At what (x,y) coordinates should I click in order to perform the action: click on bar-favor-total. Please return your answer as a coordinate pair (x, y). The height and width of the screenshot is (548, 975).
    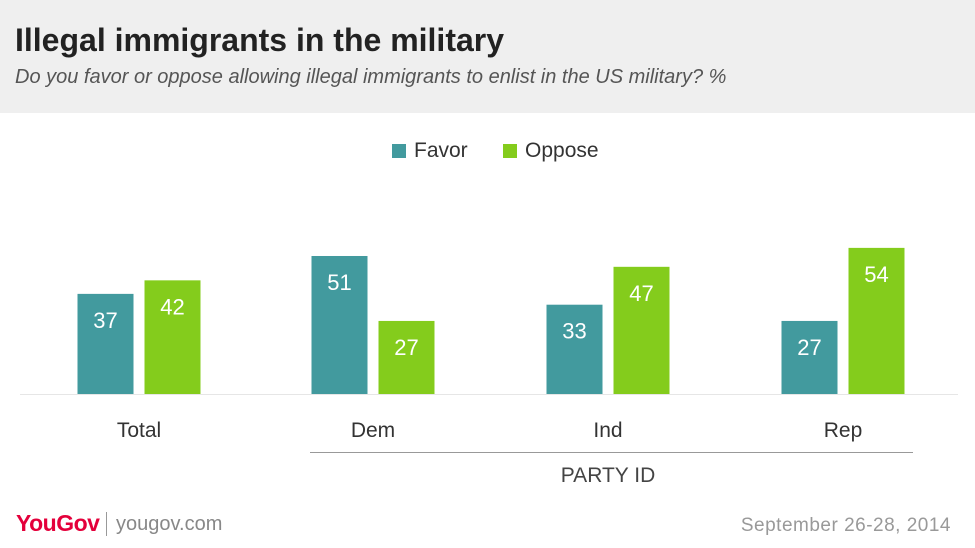
    Looking at the image, I should click on (105, 343).